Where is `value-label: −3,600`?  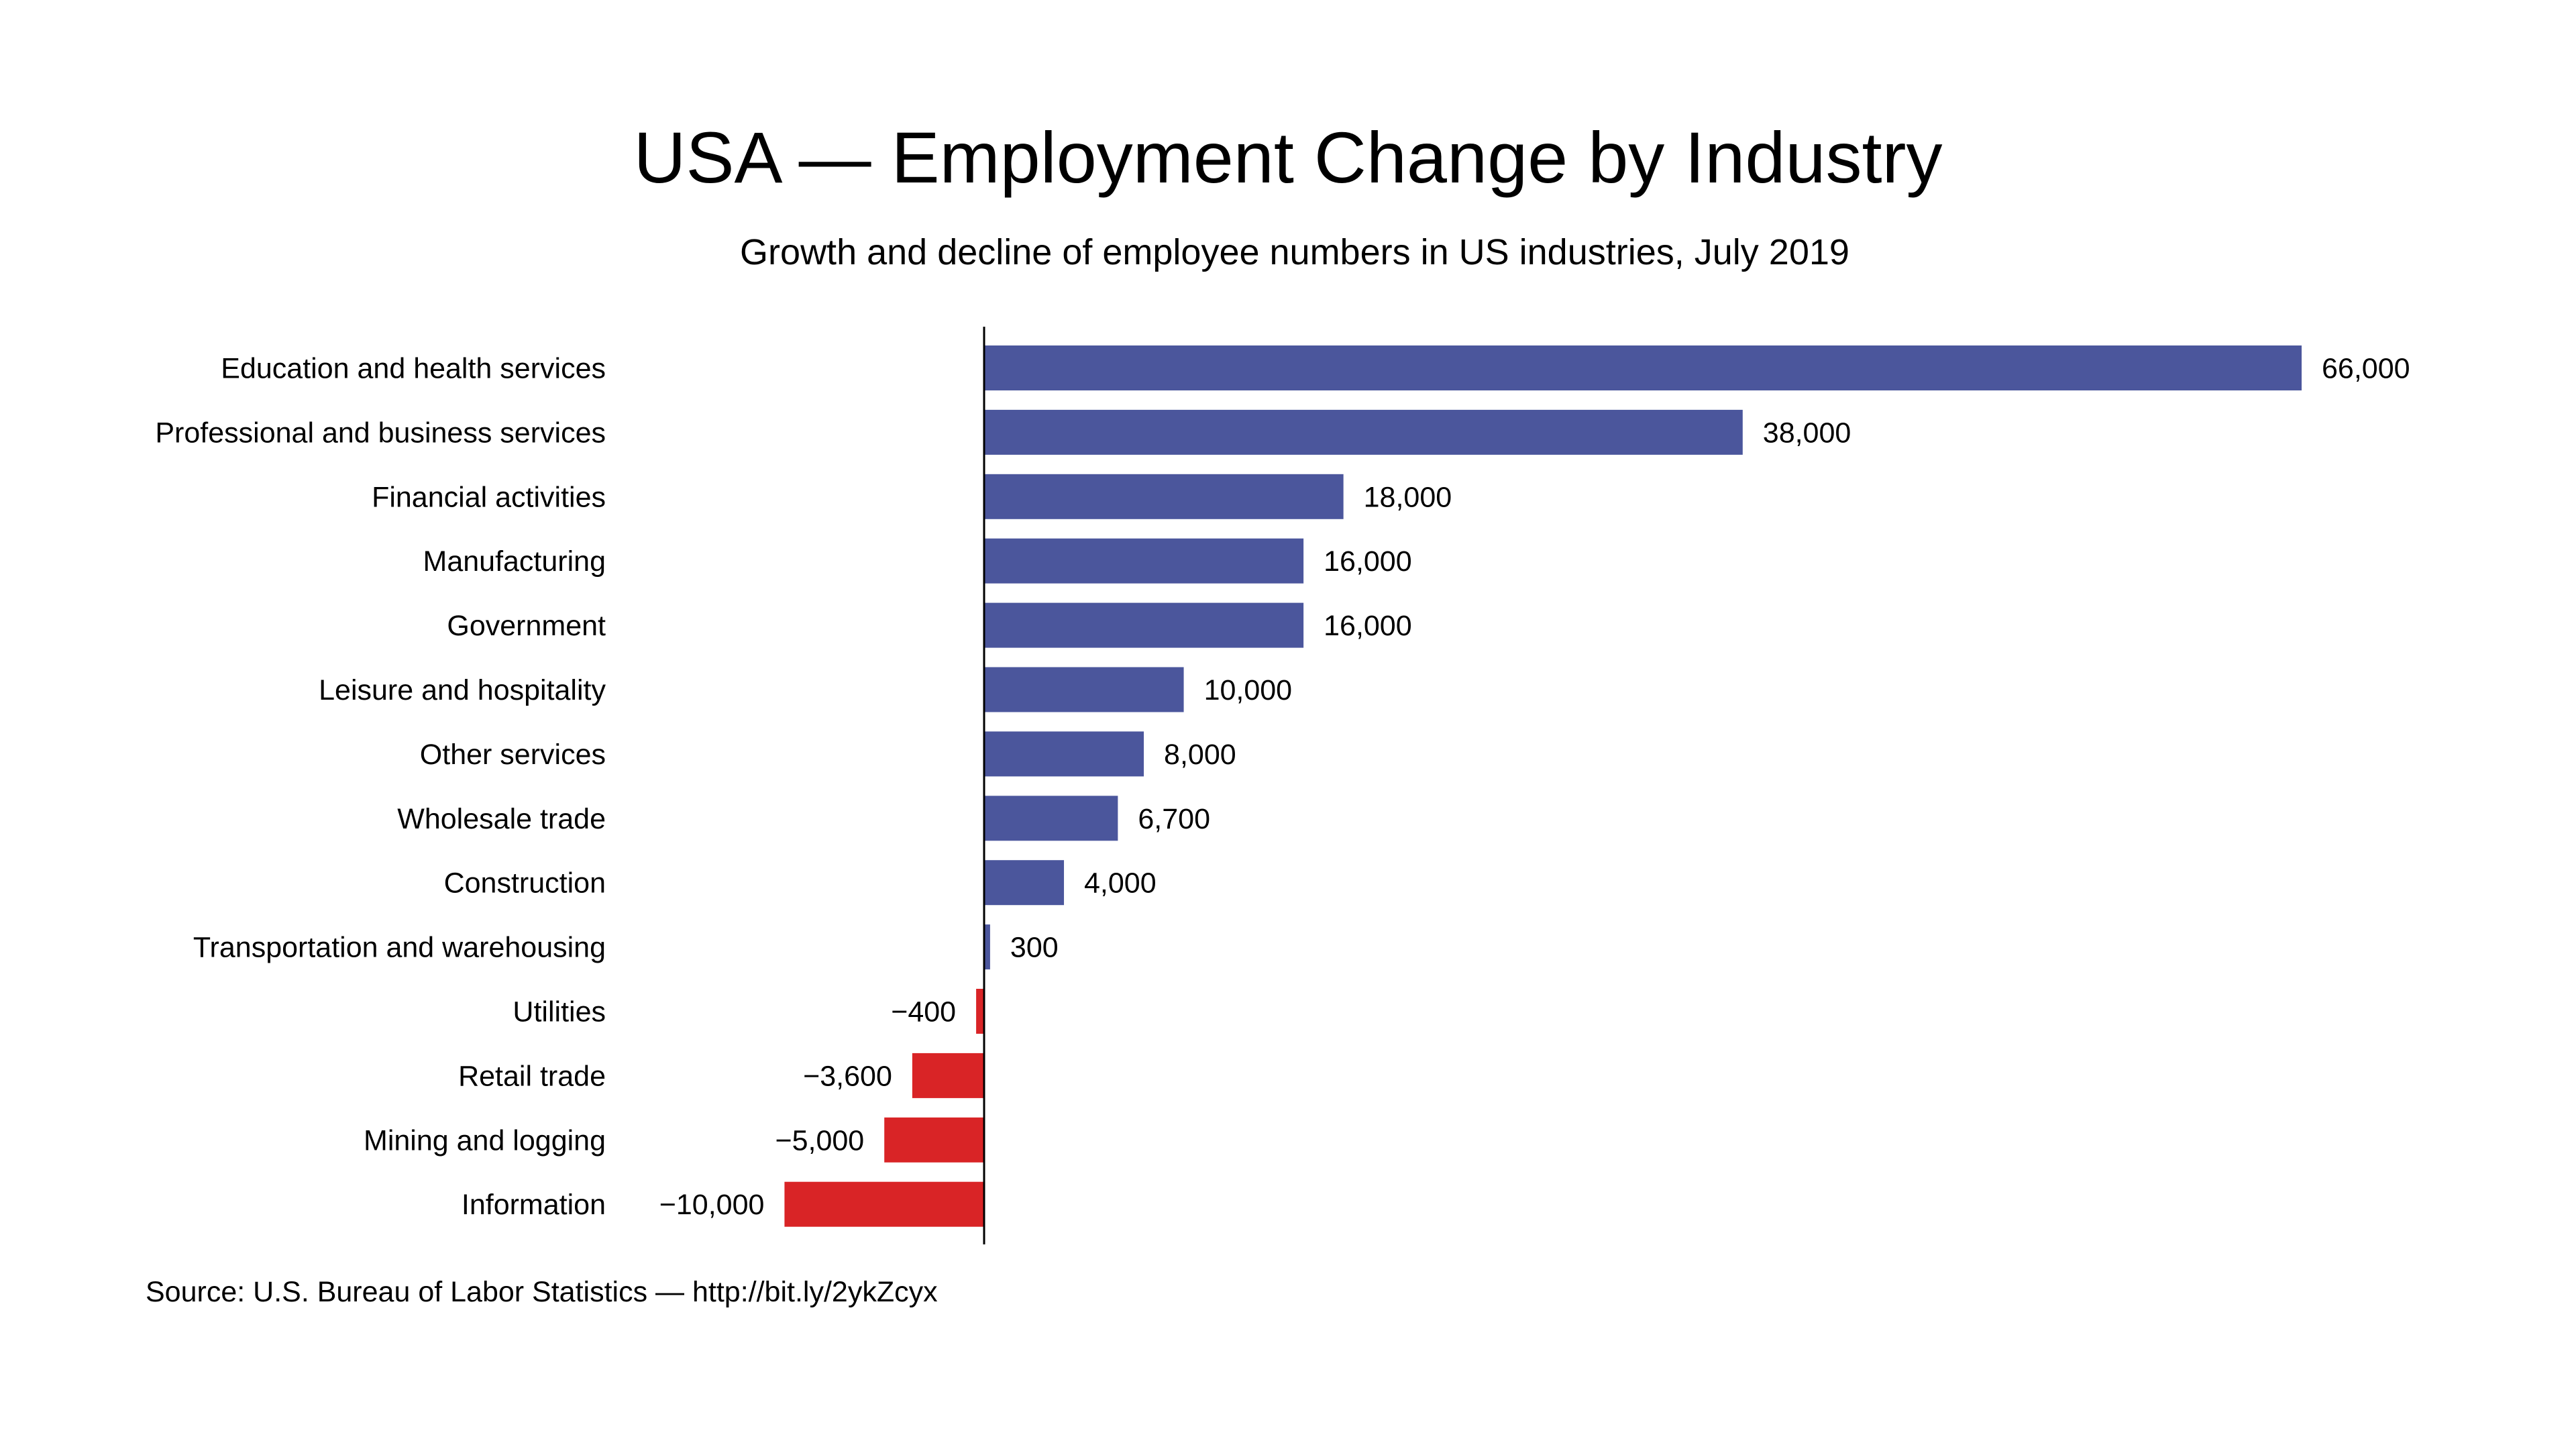 value-label: −3,600 is located at coordinates (847, 1076).